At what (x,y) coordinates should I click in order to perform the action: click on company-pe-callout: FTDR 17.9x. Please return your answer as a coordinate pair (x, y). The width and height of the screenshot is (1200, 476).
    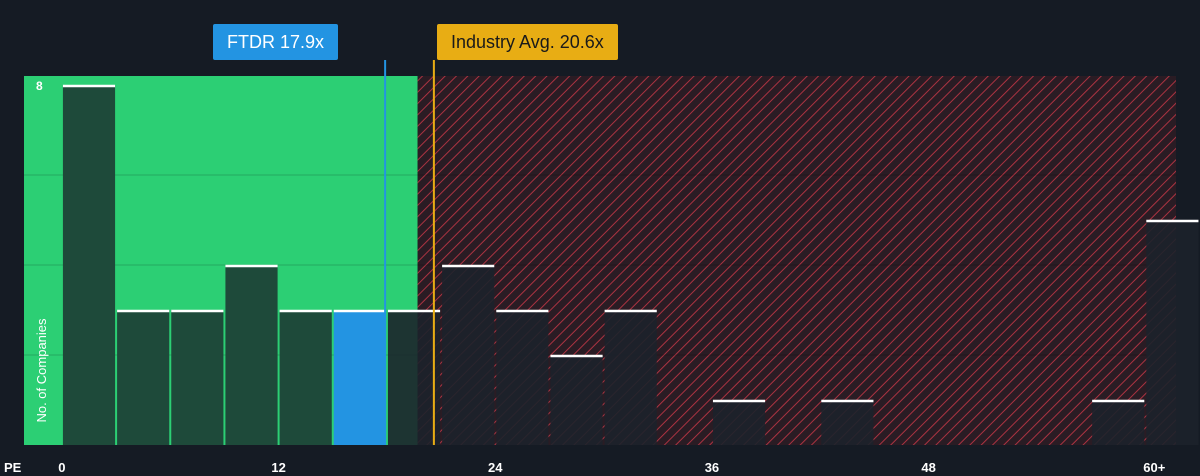
    Looking at the image, I should click on (276, 42).